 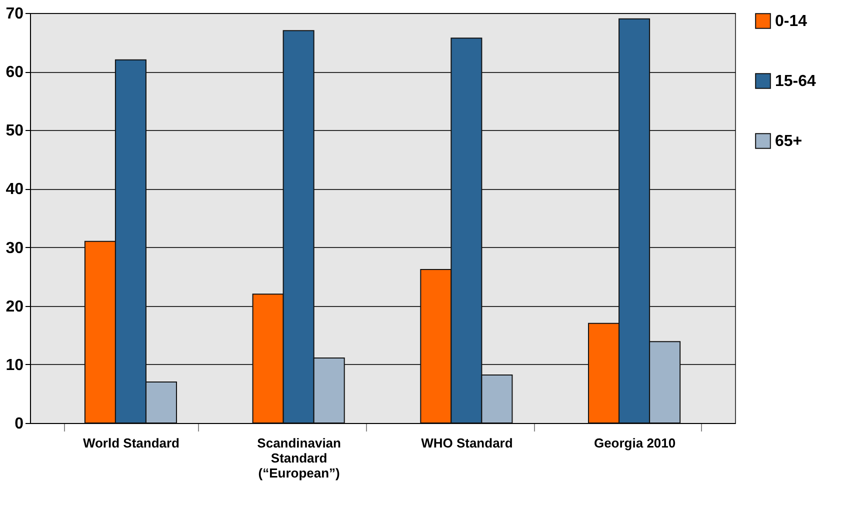 What do you see at coordinates (15, 131) in the screenshot?
I see `y-tick-label: 50` at bounding box center [15, 131].